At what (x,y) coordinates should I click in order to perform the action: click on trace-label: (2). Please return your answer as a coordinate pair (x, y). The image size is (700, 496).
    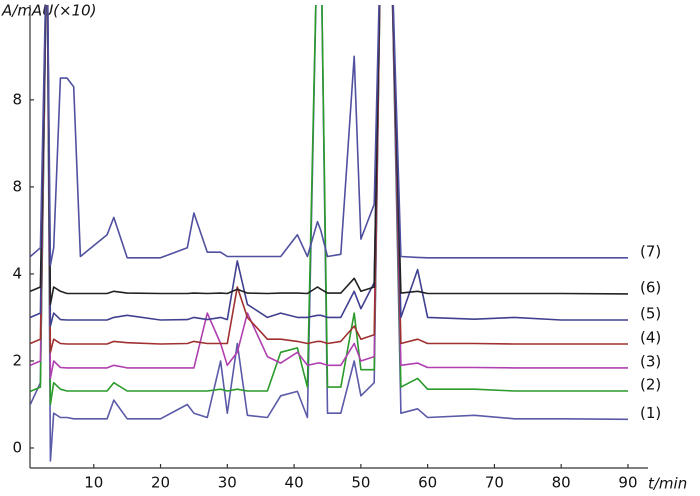
    Looking at the image, I should click on (650, 384).